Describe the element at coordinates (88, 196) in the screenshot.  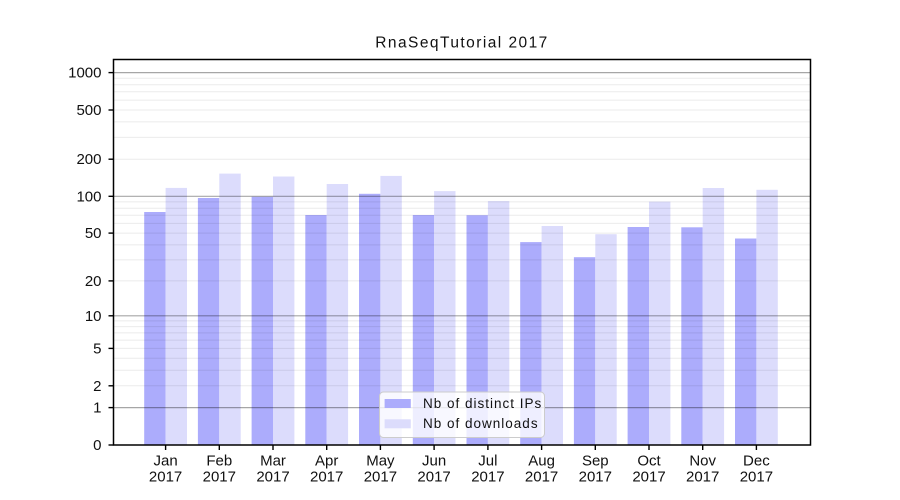
I see `svg-text: 100` at that location.